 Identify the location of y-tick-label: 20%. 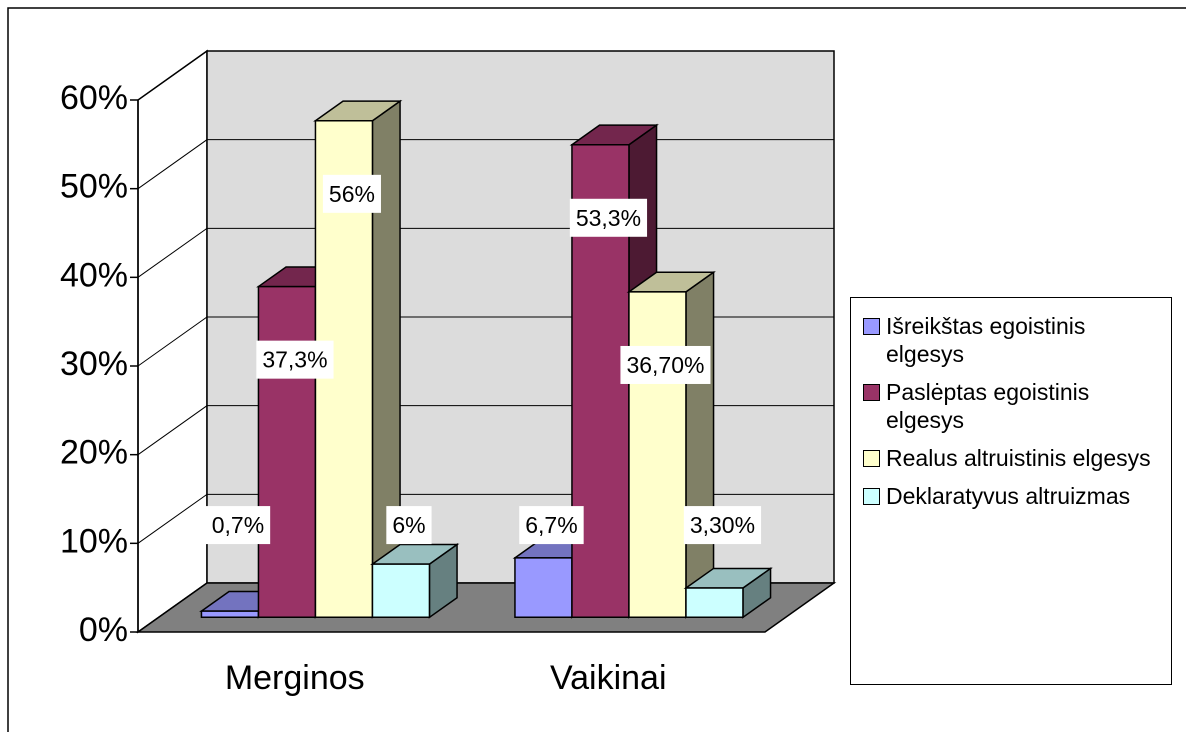
(94, 453).